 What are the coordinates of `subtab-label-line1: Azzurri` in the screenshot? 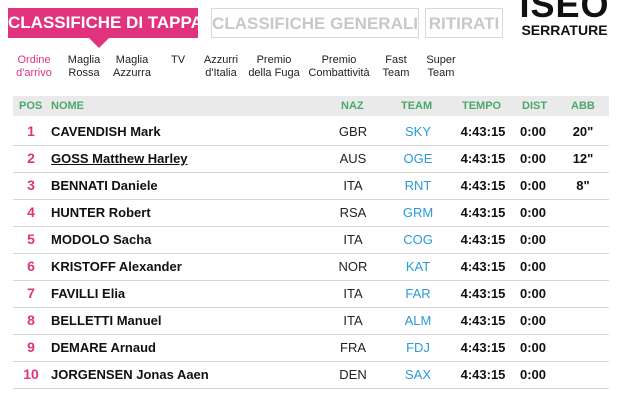 It's located at (221, 60).